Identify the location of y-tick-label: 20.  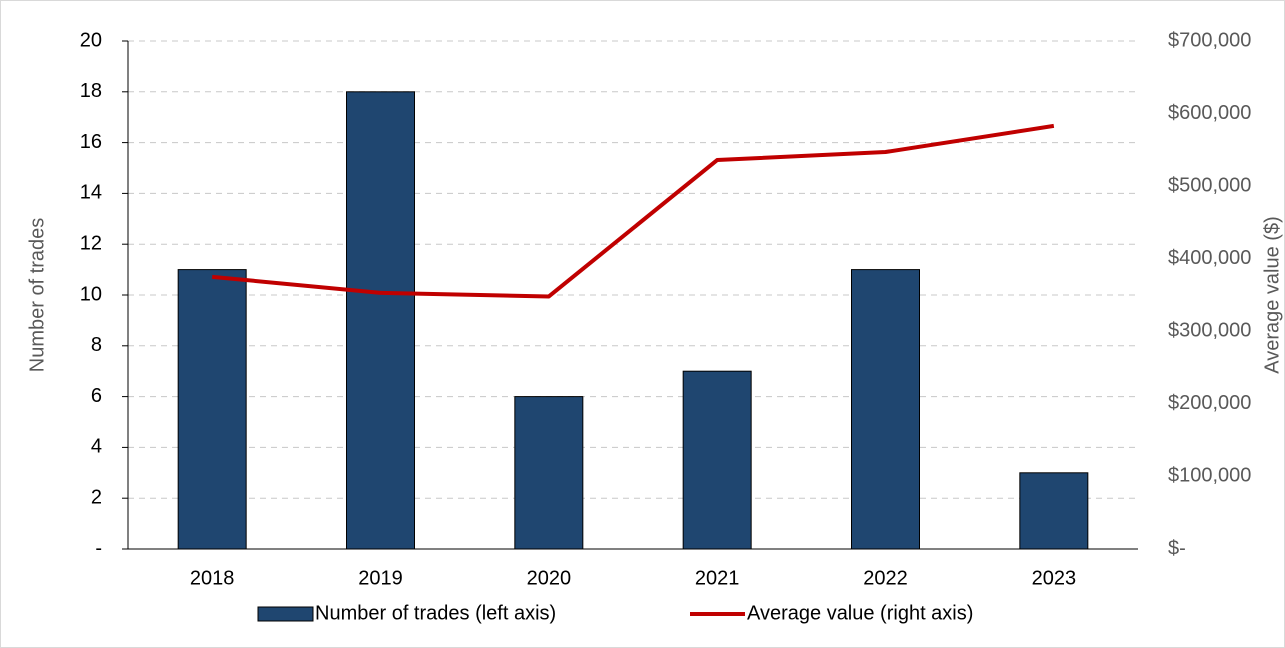
(91, 40).